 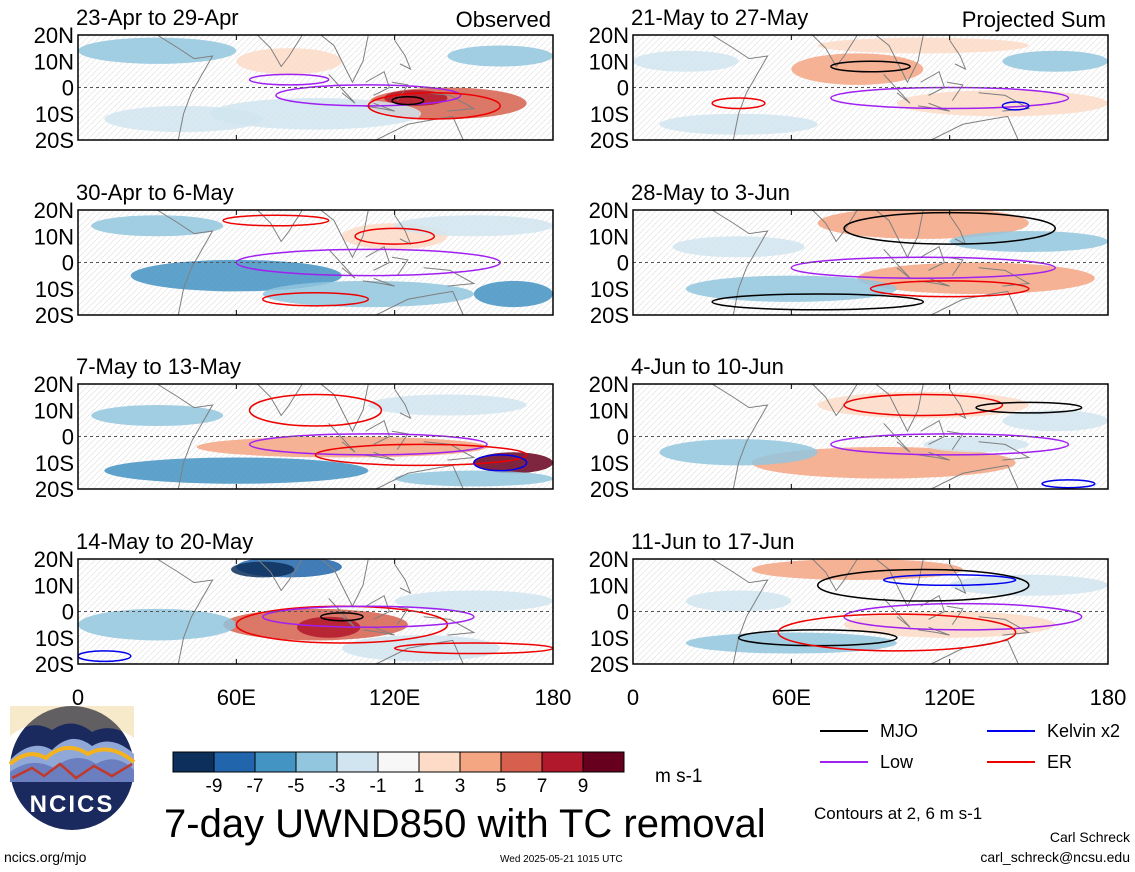 I want to click on colorbar-label: -7, so click(x=255, y=786).